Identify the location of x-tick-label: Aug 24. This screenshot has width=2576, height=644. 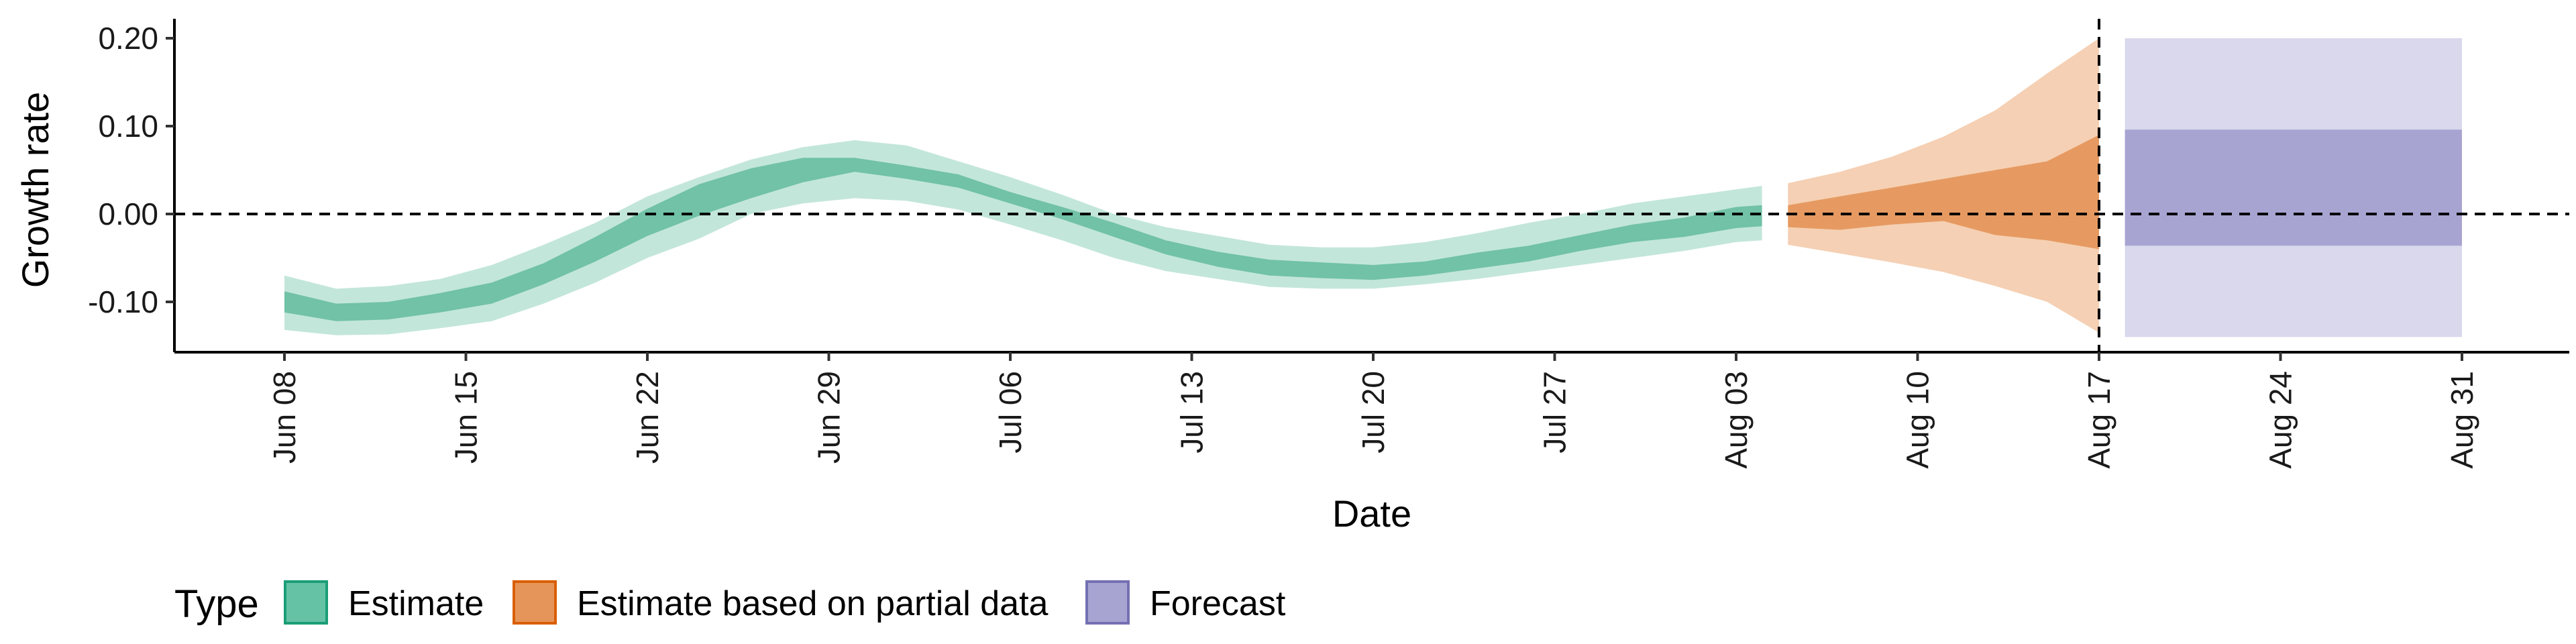
(2280, 420).